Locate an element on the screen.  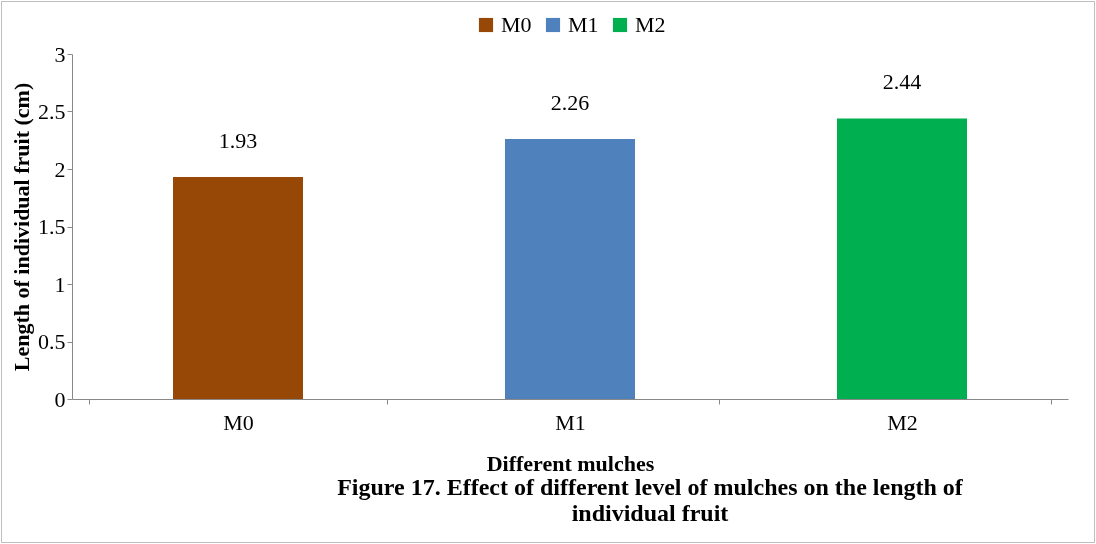
y-tick-label: 0.5 is located at coordinates (52, 341).